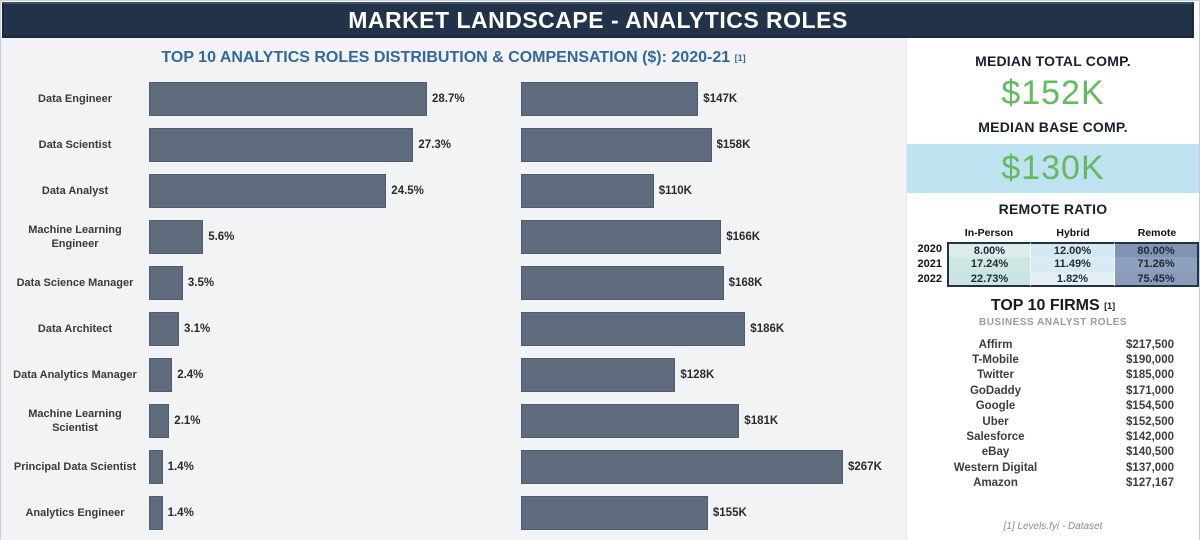 The image size is (1200, 540). Describe the element at coordinates (221, 237) in the screenshot. I see `distribution-value-label: 5.6%` at that location.